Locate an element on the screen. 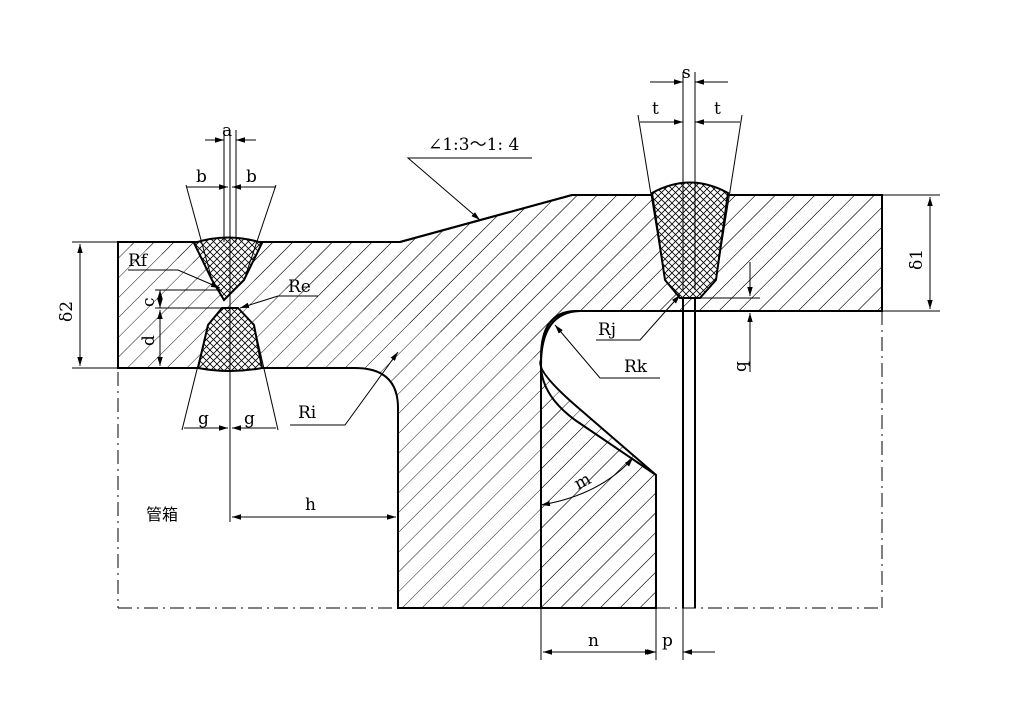 Image resolution: width=1012 pixels, height=710 pixels. label-d: d is located at coordinates (149, 340).